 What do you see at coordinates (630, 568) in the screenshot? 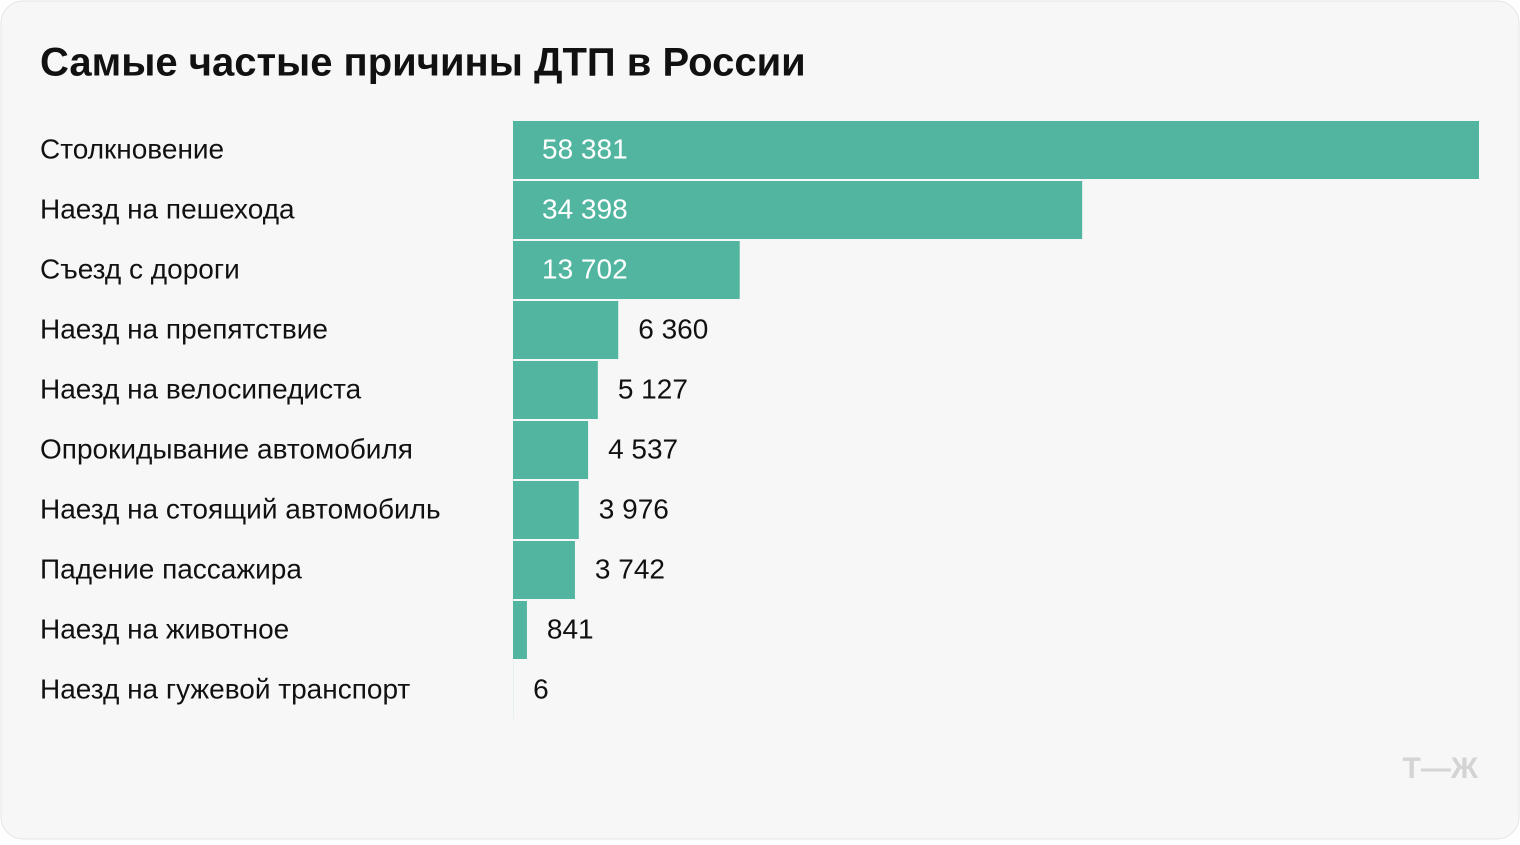
I see `value-label: 3 742` at bounding box center [630, 568].